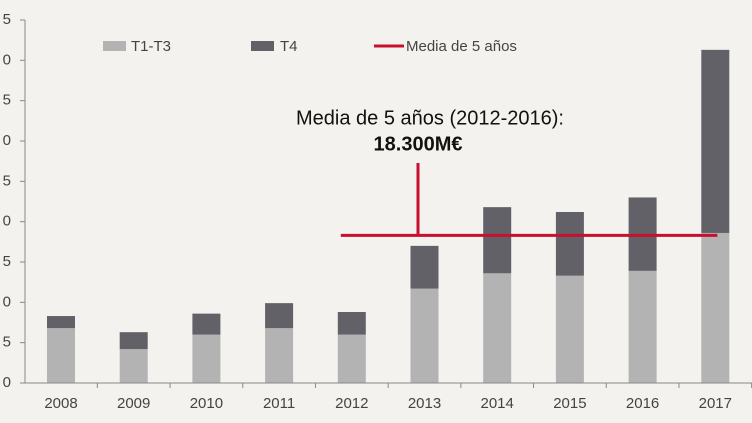  What do you see at coordinates (497, 403) in the screenshot?
I see `x-tick-label: 2014` at bounding box center [497, 403].